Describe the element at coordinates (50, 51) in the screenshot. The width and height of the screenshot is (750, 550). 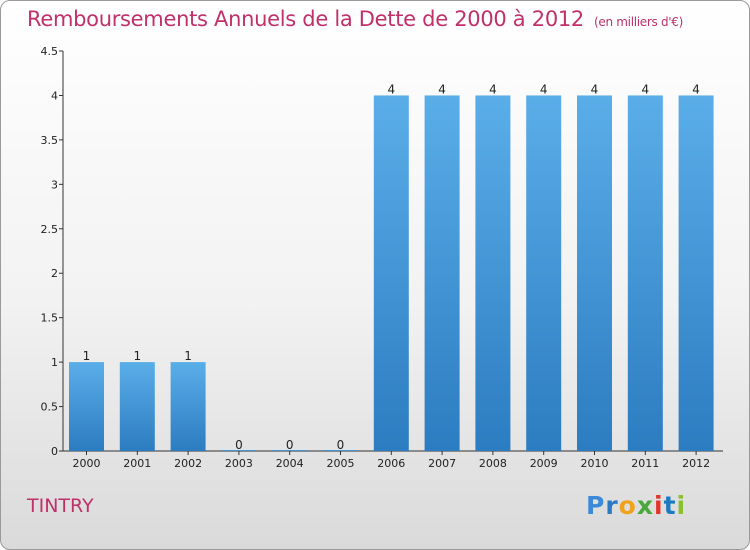
I see `y-tick-label: 4.5` at that location.